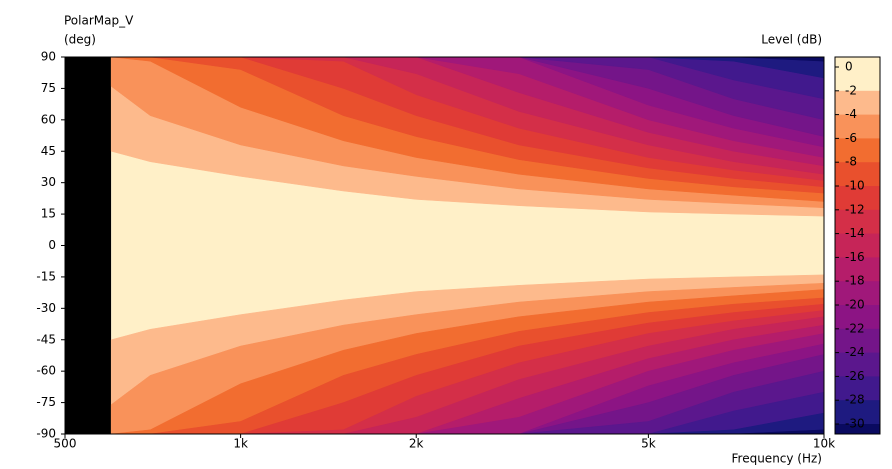 This screenshot has height=469, width=892. Describe the element at coordinates (46, 371) in the screenshot. I see `y-tick-label: -60` at that location.